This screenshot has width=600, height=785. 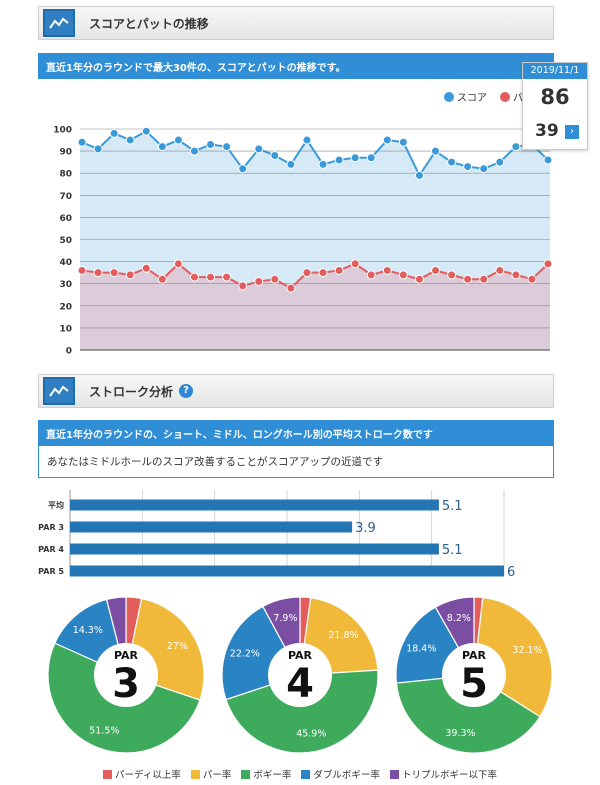 What do you see at coordinates (518, 98) in the screenshot?
I see `legend-label: パ` at bounding box center [518, 98].